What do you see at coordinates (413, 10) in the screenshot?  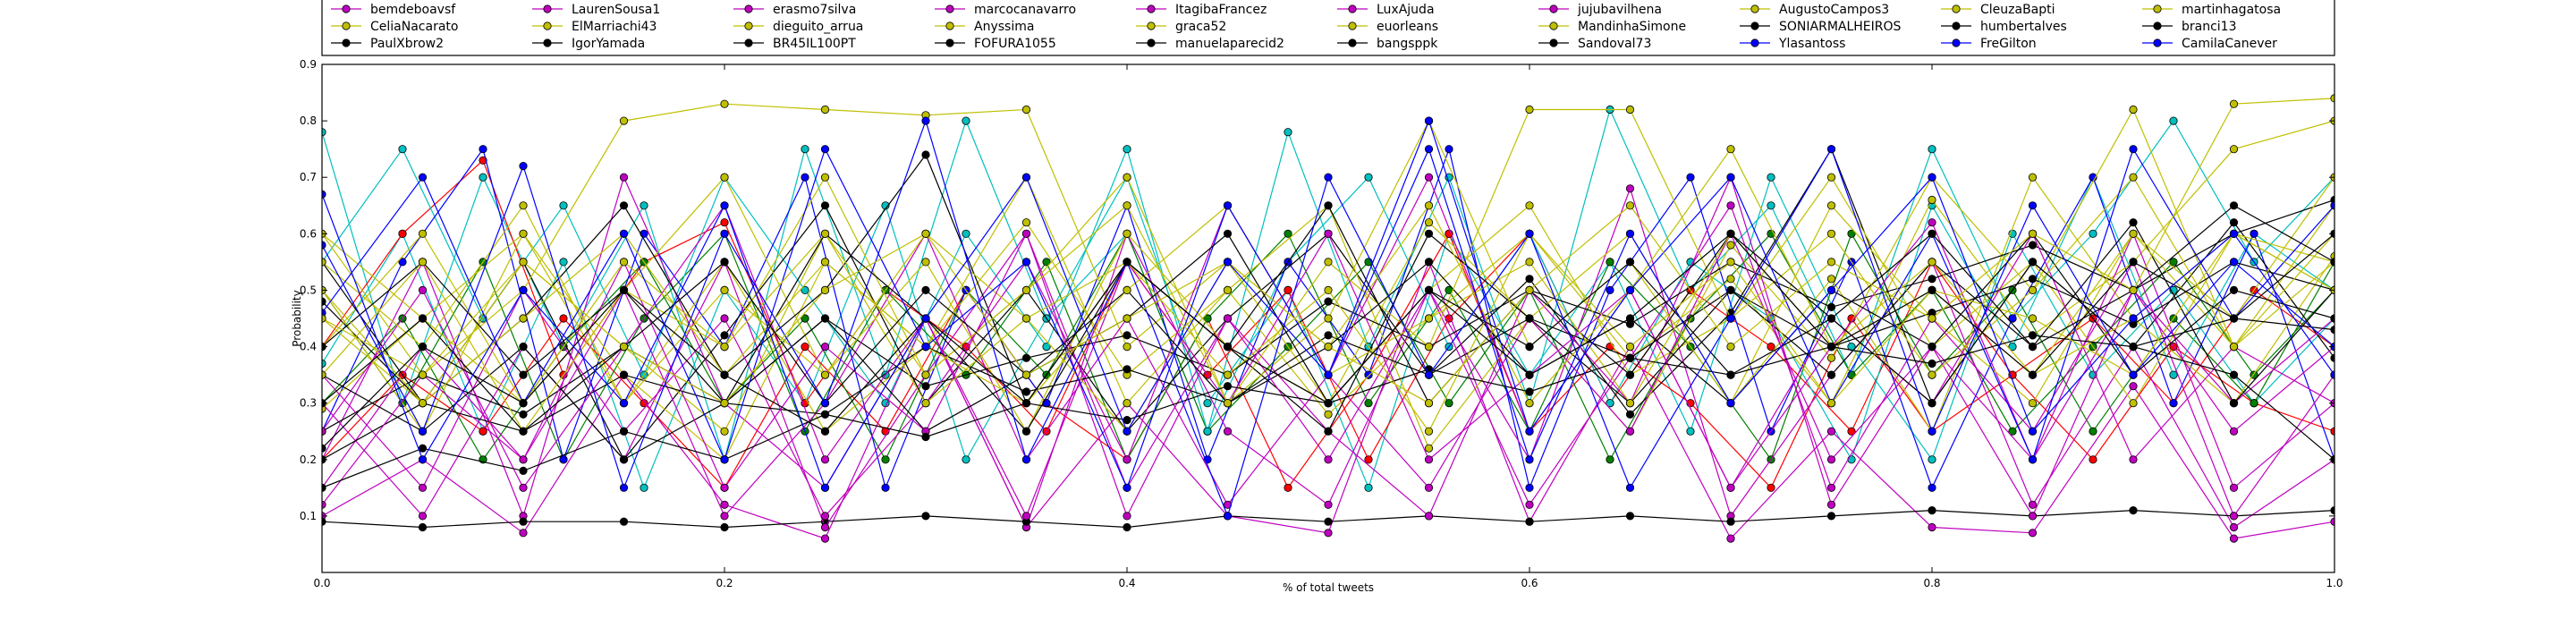 I see `legend-label: bemdeboavsf` at bounding box center [413, 10].